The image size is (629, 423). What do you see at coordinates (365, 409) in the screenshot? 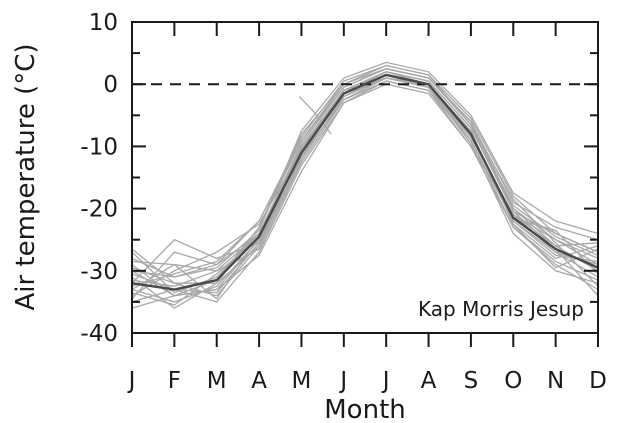
I see `x-axis-label: Month` at bounding box center [365, 409].